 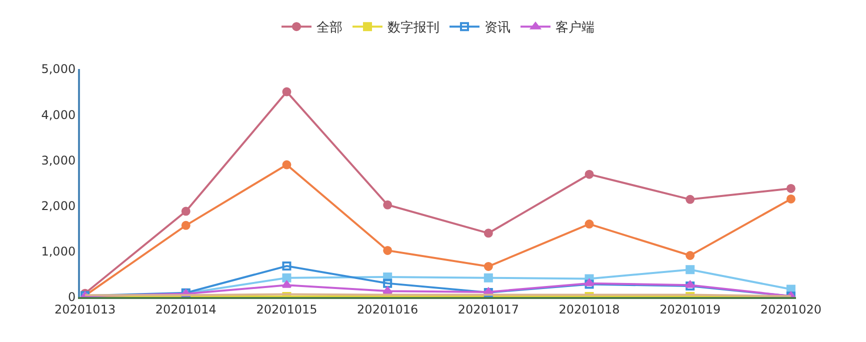 I want to click on x-tick-label: 20201018, so click(x=589, y=309).